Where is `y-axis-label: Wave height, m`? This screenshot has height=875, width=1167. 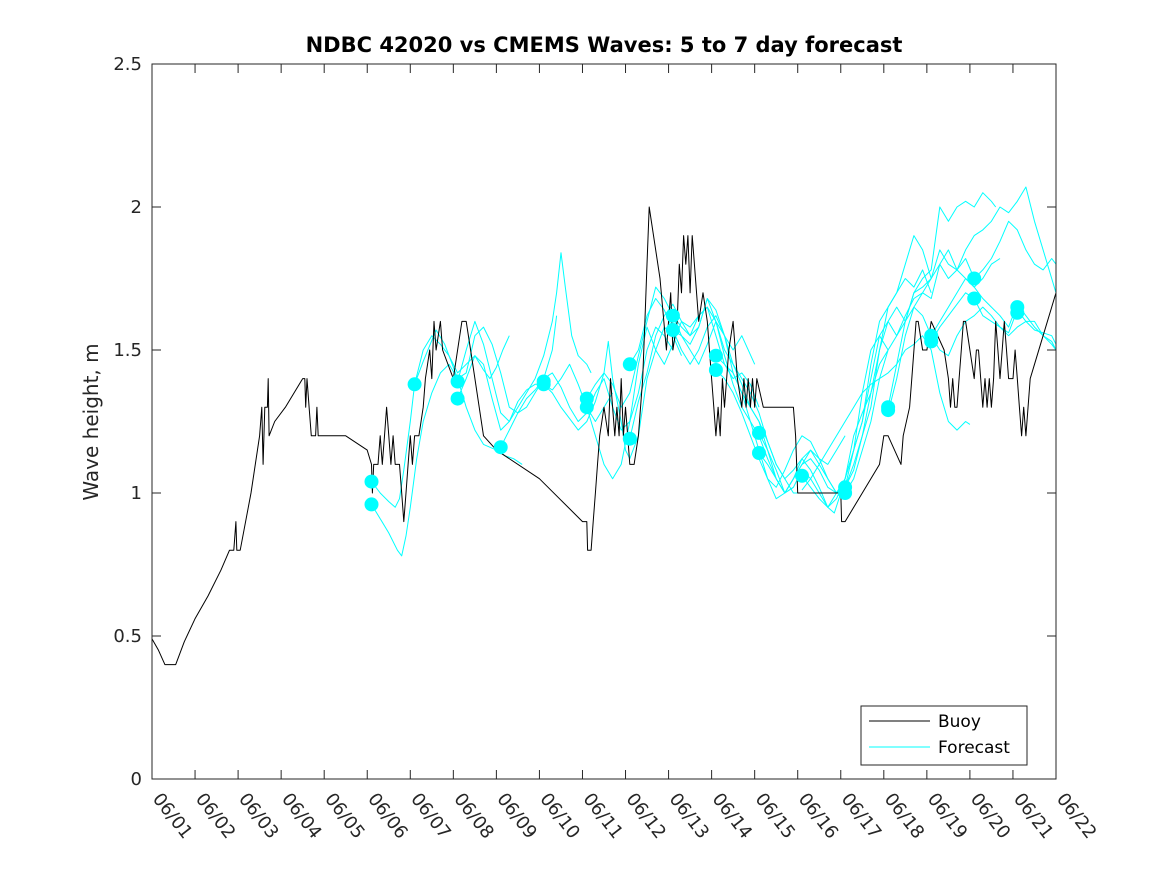 y-axis-label: Wave height, m is located at coordinates (91, 421).